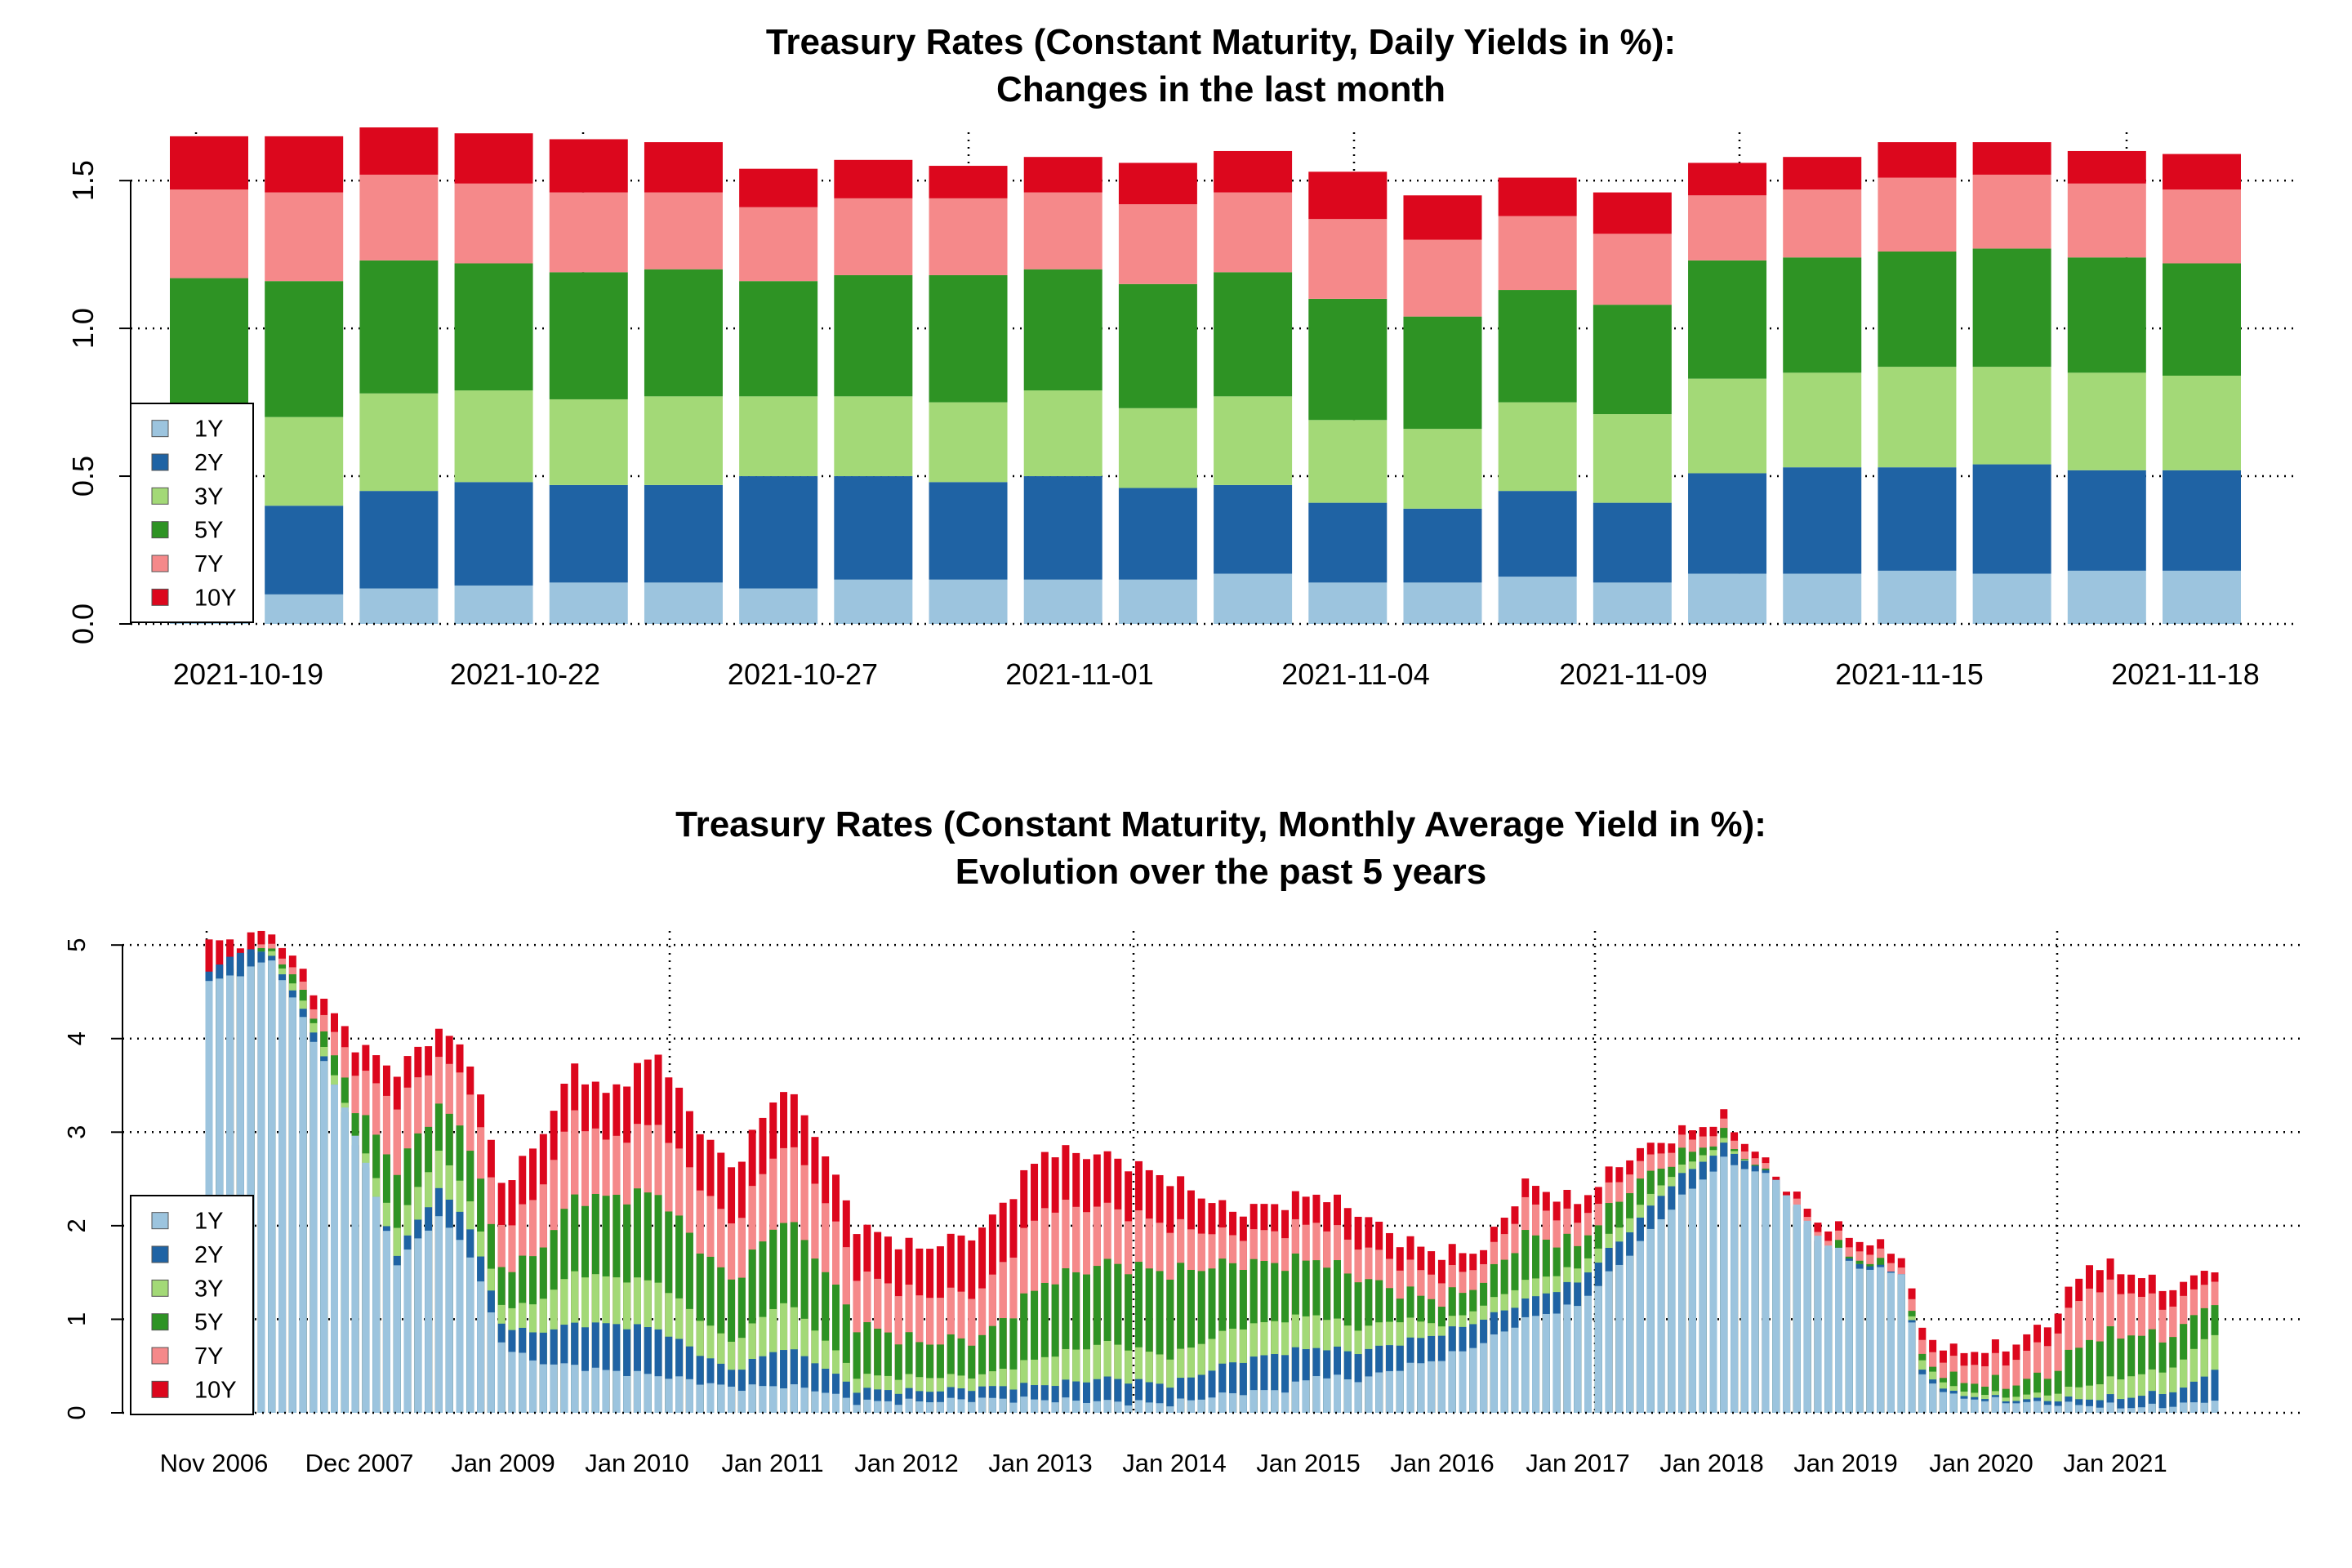 The image size is (2352, 1568). What do you see at coordinates (160, 530) in the screenshot?
I see `legend-swatch-5y` at bounding box center [160, 530].